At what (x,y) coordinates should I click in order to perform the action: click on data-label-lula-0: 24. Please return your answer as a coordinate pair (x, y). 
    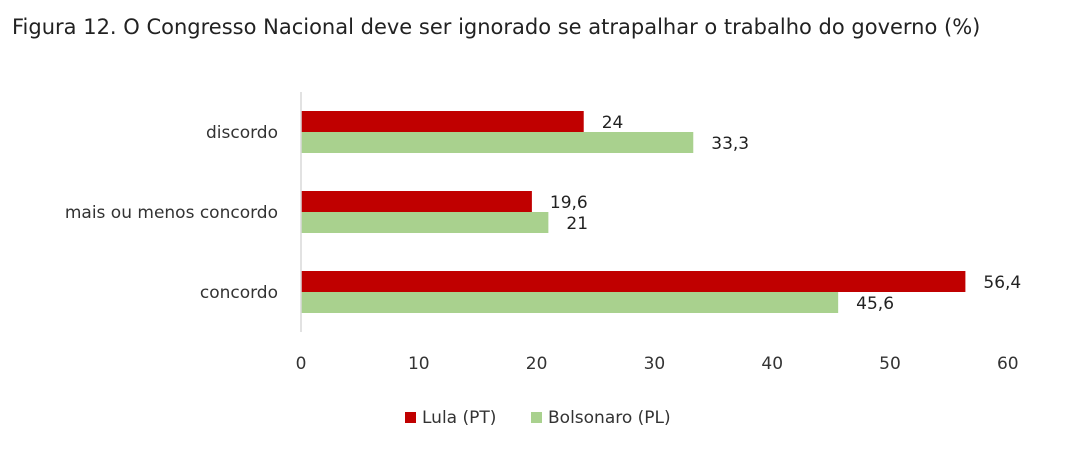
    Looking at the image, I should click on (613, 123).